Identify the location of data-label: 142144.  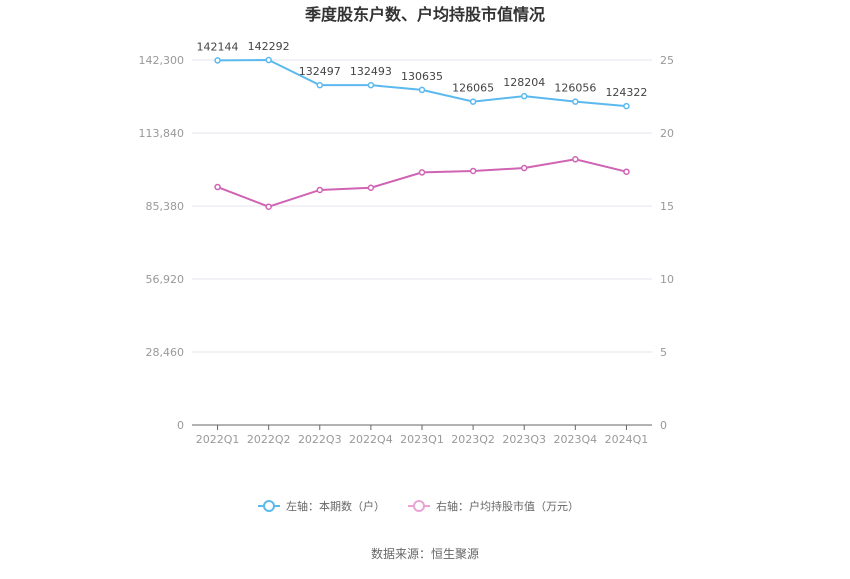
(218, 46).